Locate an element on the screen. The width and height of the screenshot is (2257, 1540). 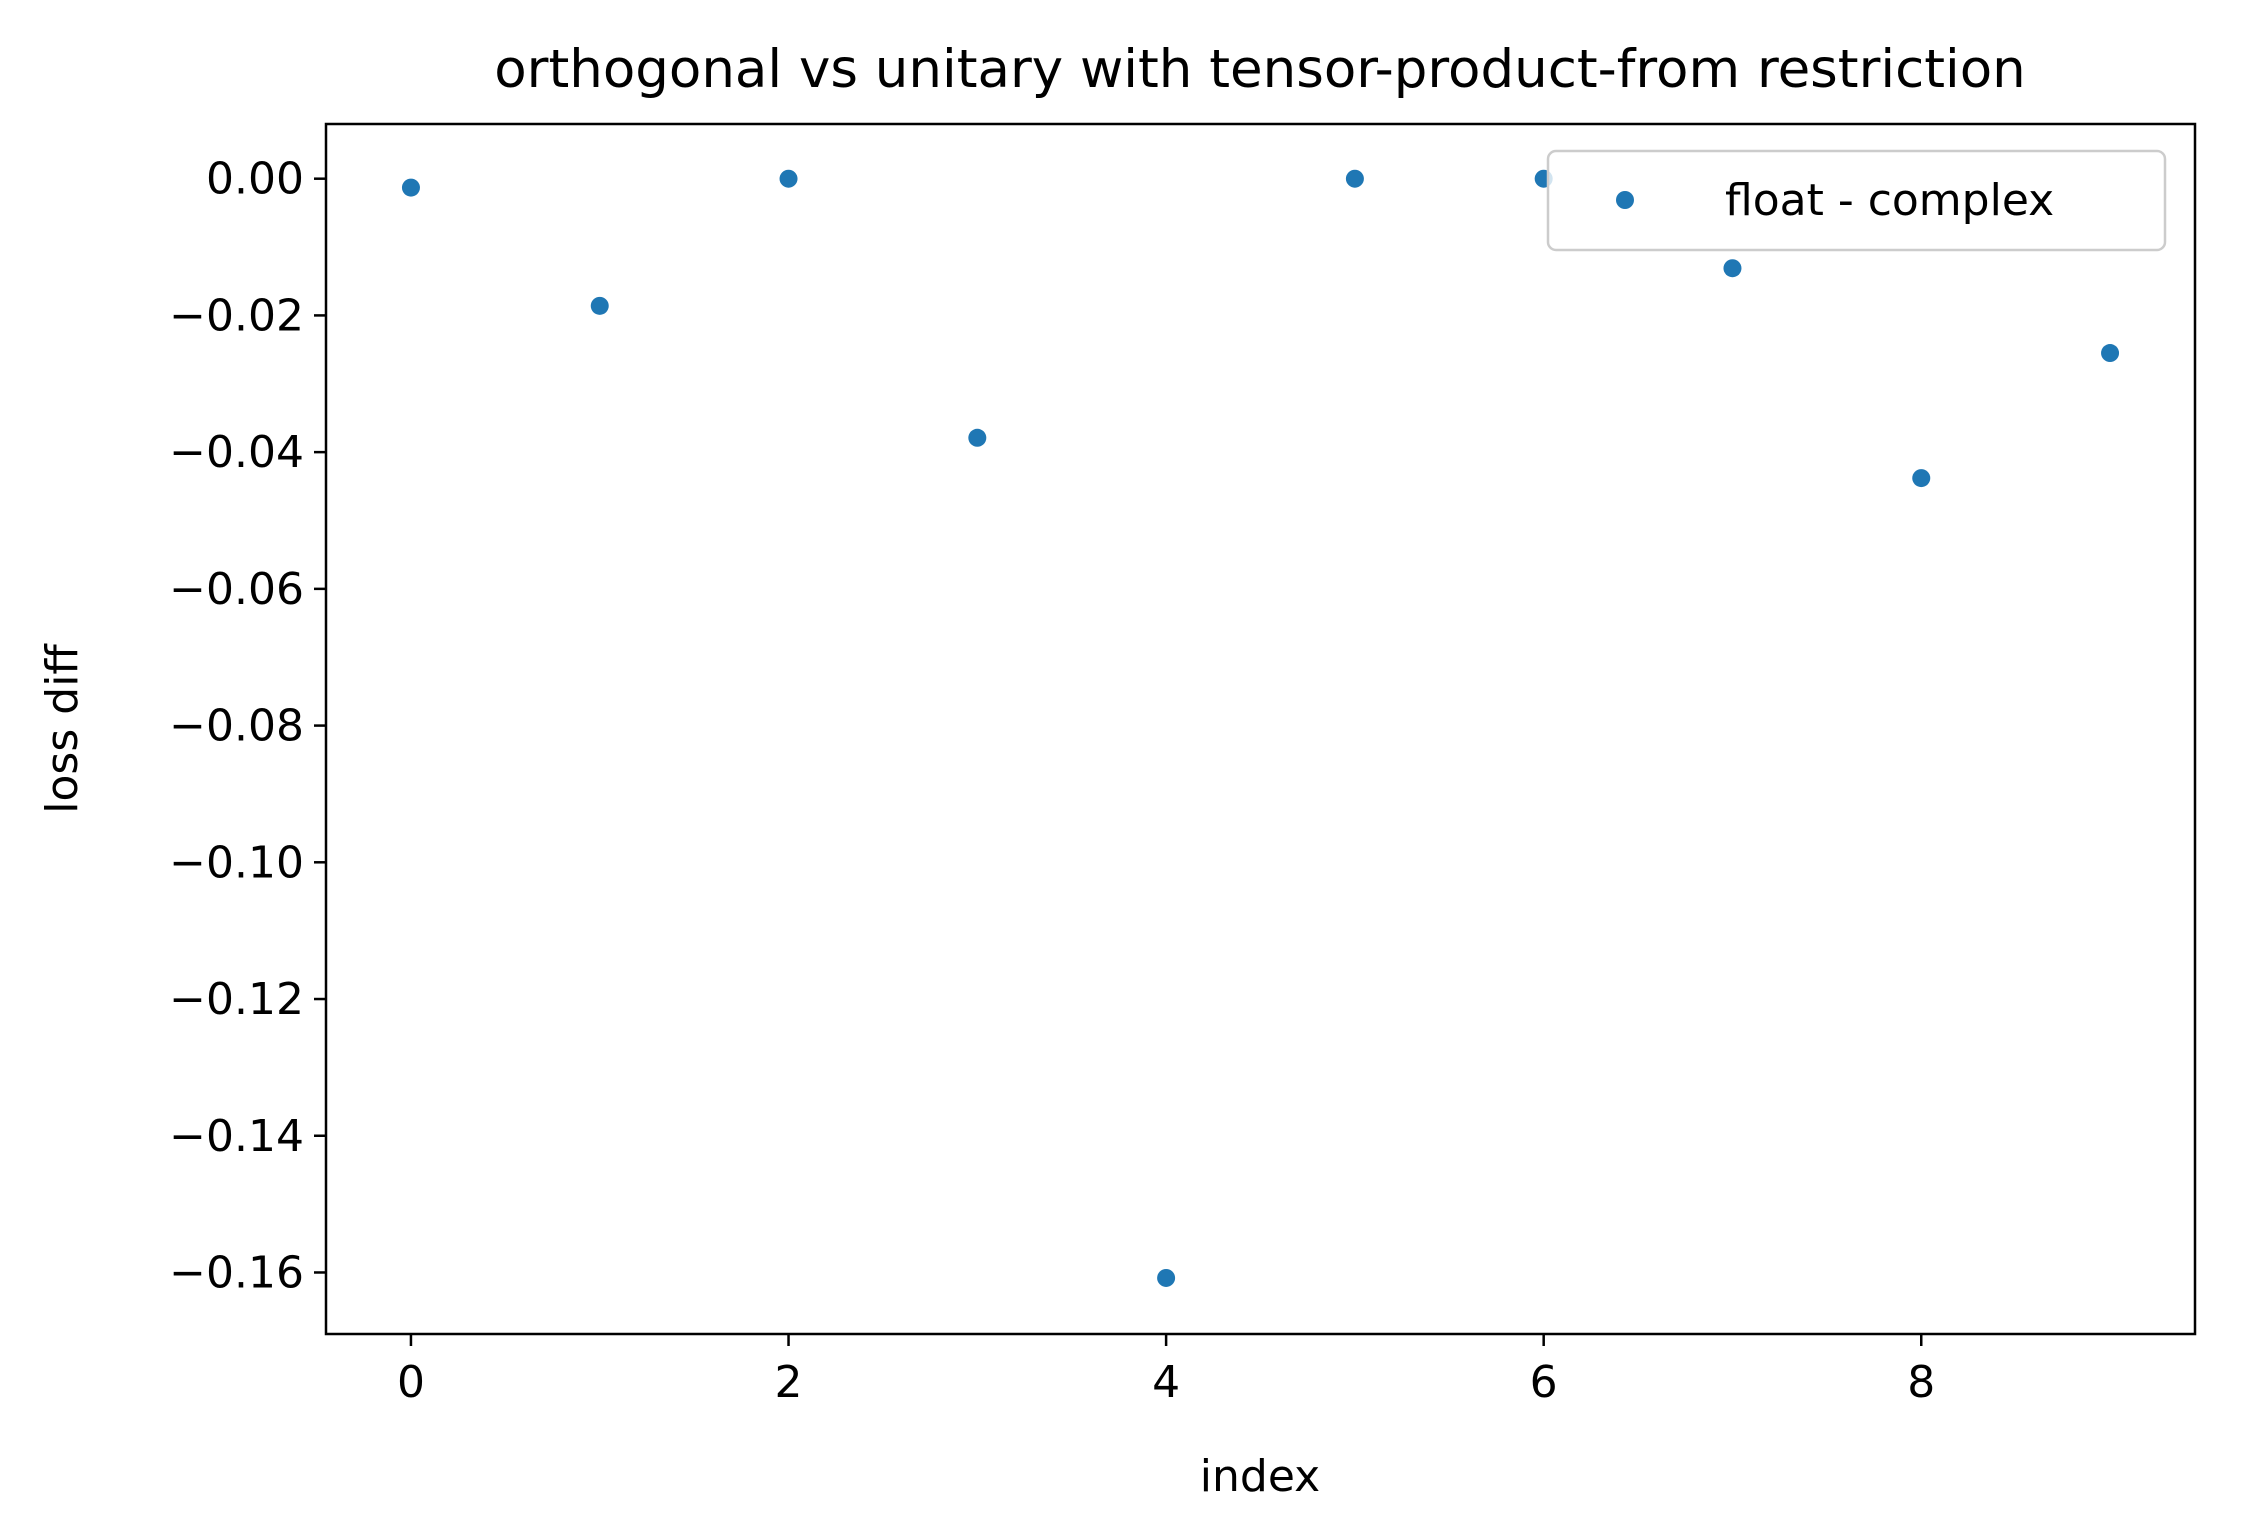
legend-marker is located at coordinates (1625, 200).